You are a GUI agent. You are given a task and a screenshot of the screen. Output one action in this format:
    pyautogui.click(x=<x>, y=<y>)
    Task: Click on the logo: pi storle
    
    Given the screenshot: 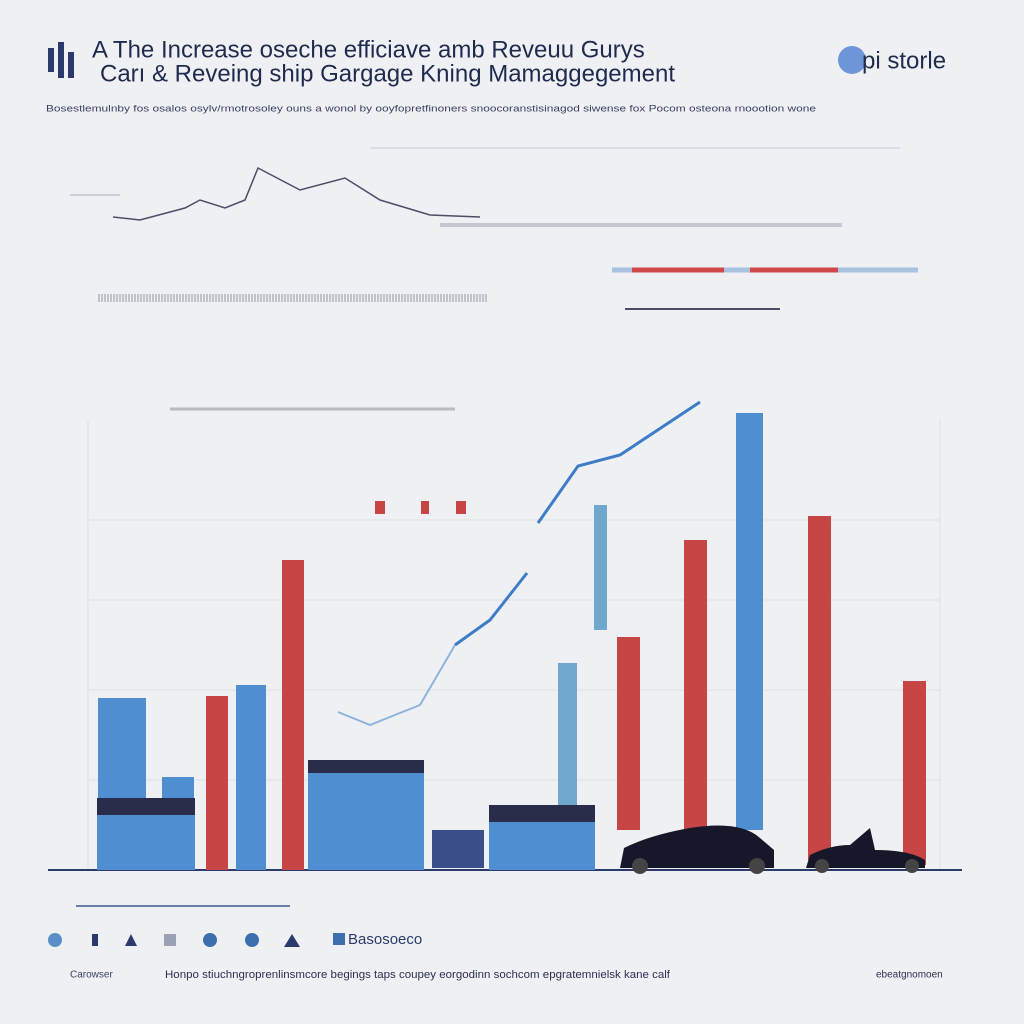 What is the action you would take?
    pyautogui.click(x=904, y=60)
    